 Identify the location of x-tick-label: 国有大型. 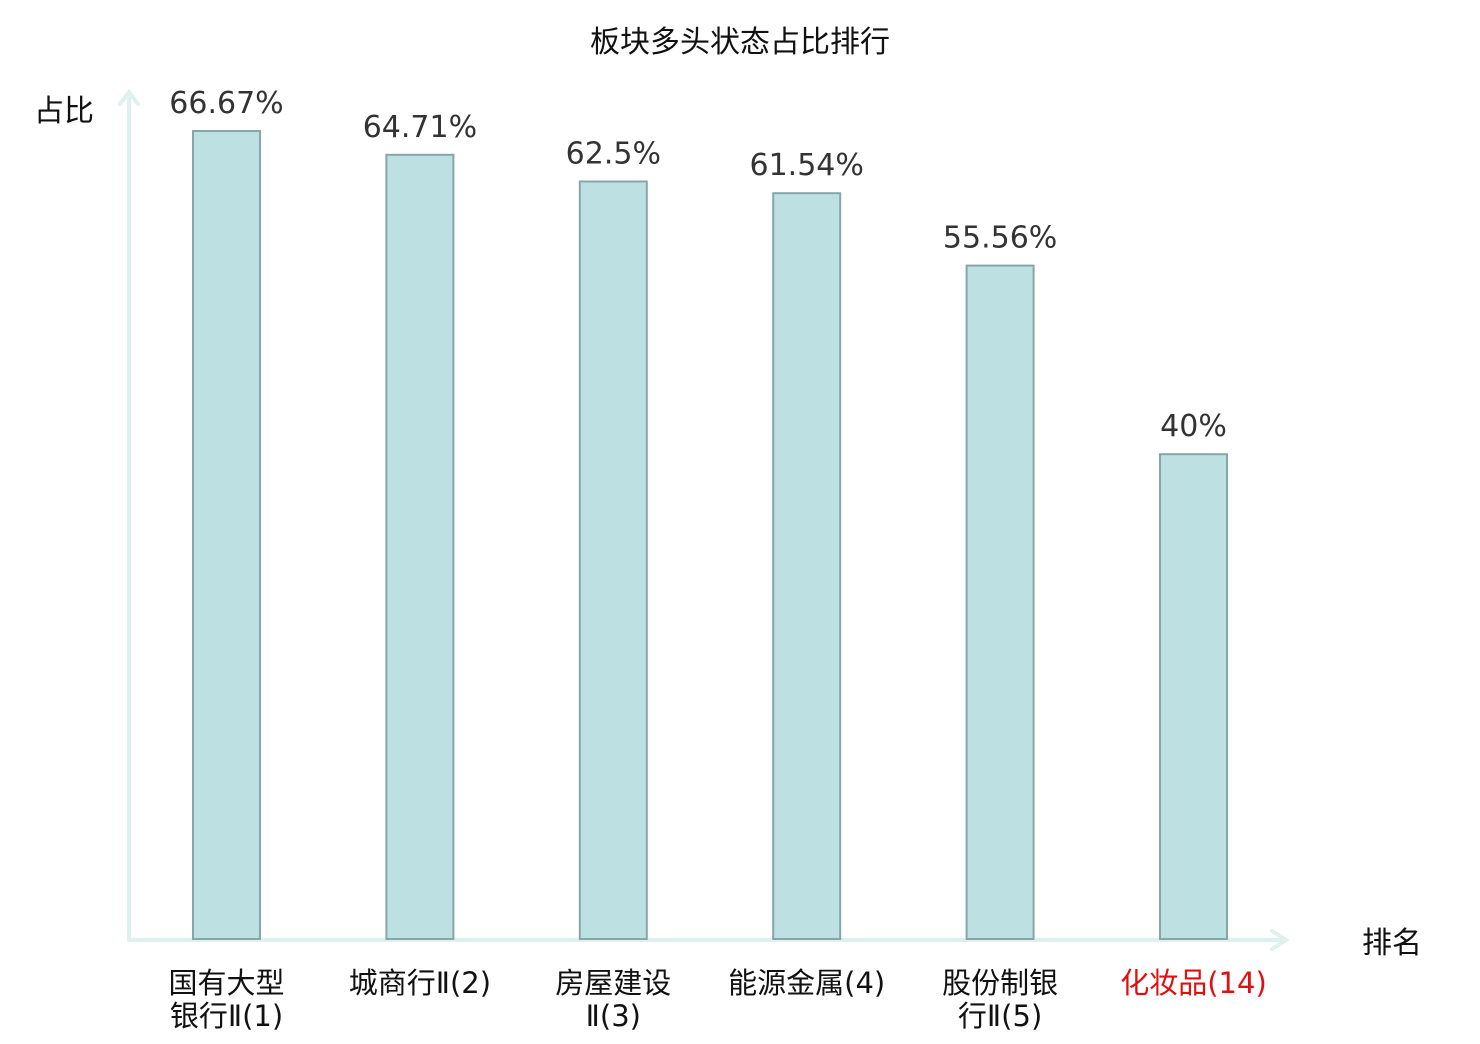
(226, 983).